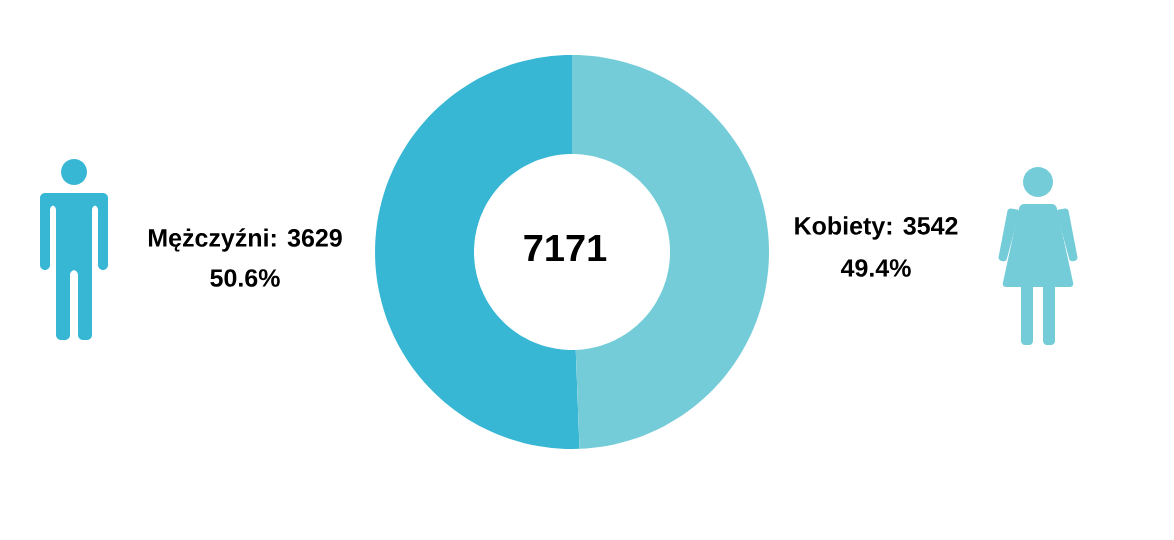 The width and height of the screenshot is (1174, 540). I want to click on text: 49.4%, so click(875, 268).